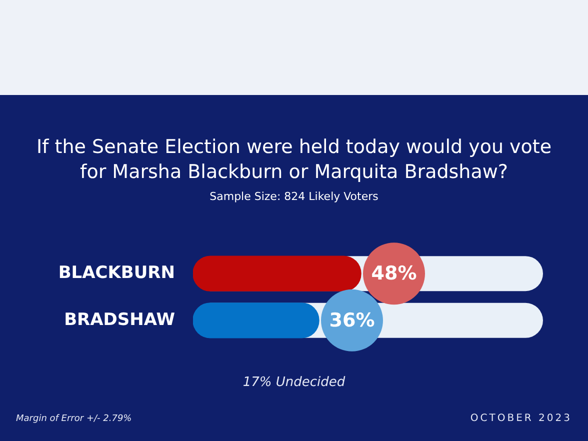 This screenshot has width=588, height=441. I want to click on text: OCTOBER 2023, so click(521, 418).